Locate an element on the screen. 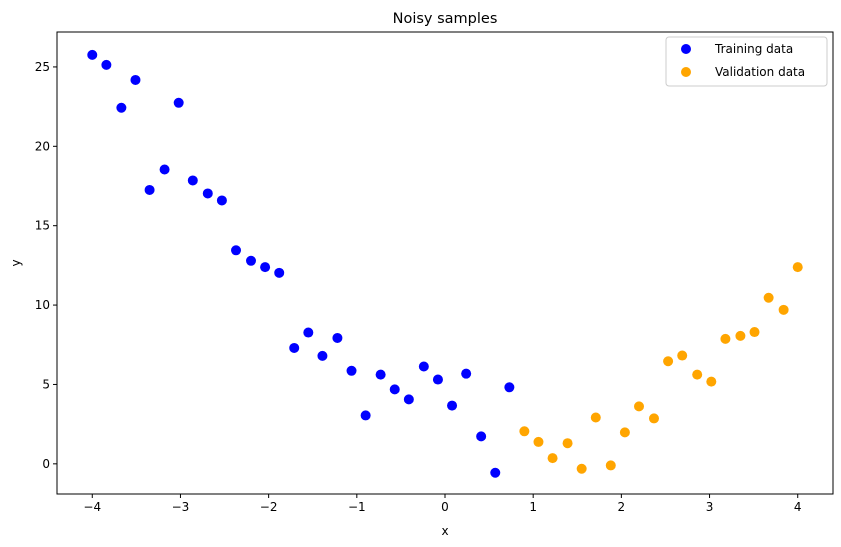 This screenshot has height=547, width=841. x-tick-label: −2 is located at coordinates (269, 507).